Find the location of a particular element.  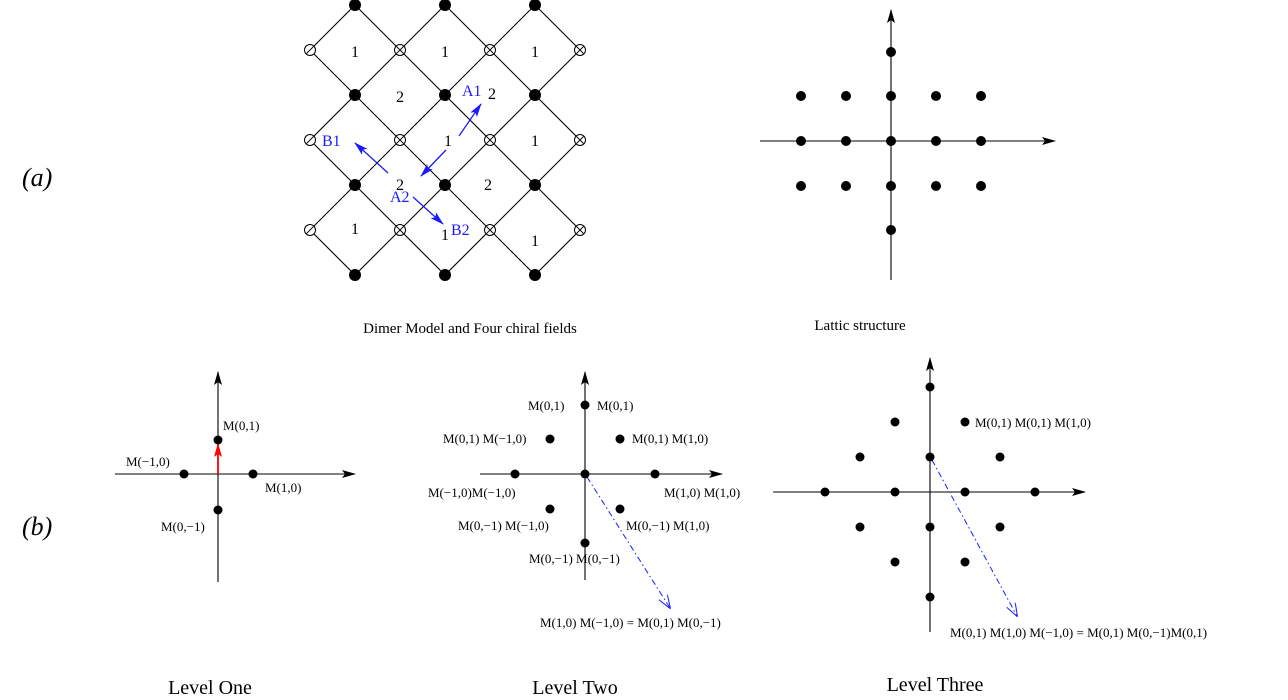

arrow-b2 is located at coordinates (428, 210).